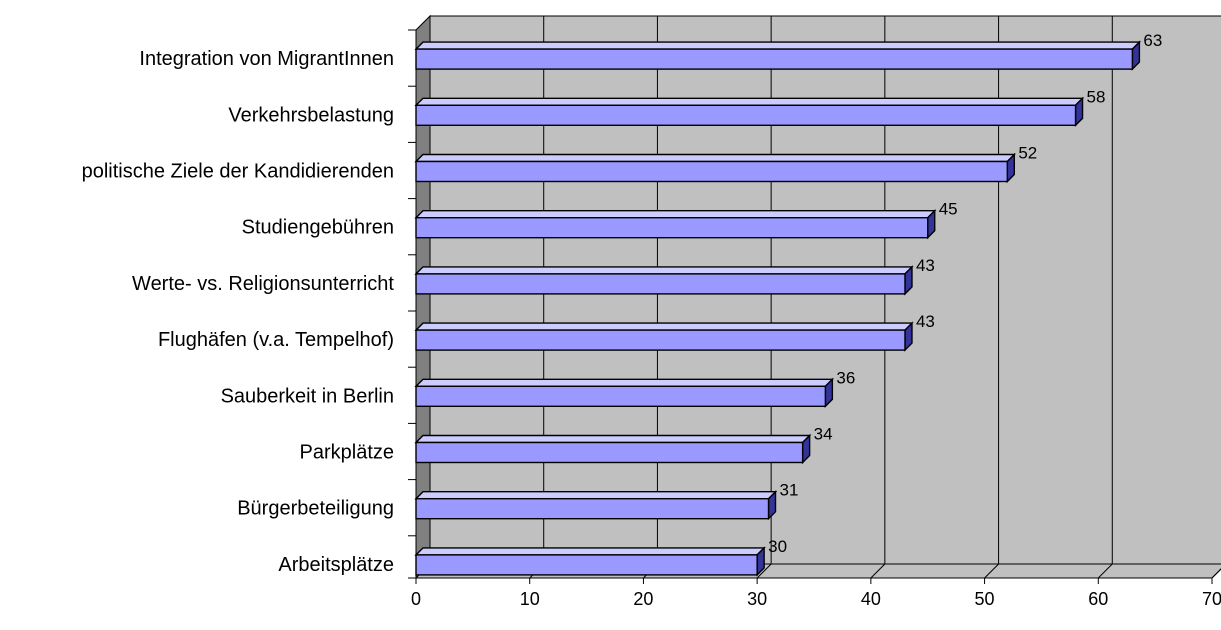  What do you see at coordinates (1152, 40) in the screenshot?
I see `data-label: 63` at bounding box center [1152, 40].